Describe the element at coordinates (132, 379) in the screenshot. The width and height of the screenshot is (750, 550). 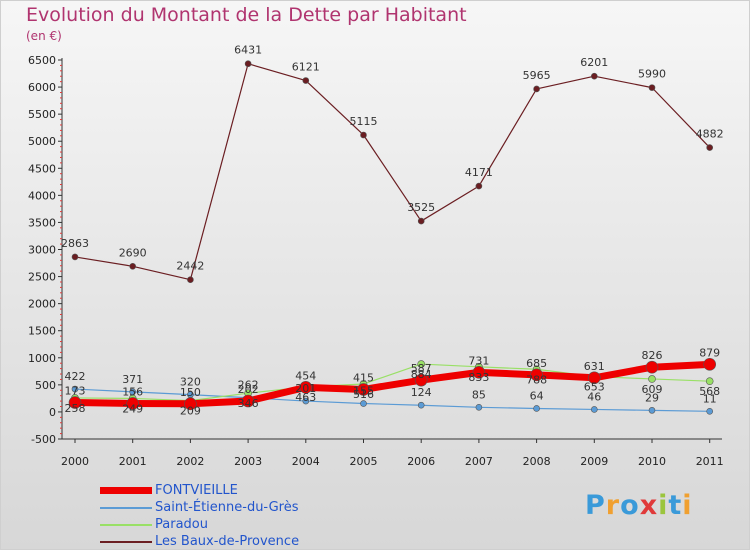
I see `series-1-data-label: 371` at that location.